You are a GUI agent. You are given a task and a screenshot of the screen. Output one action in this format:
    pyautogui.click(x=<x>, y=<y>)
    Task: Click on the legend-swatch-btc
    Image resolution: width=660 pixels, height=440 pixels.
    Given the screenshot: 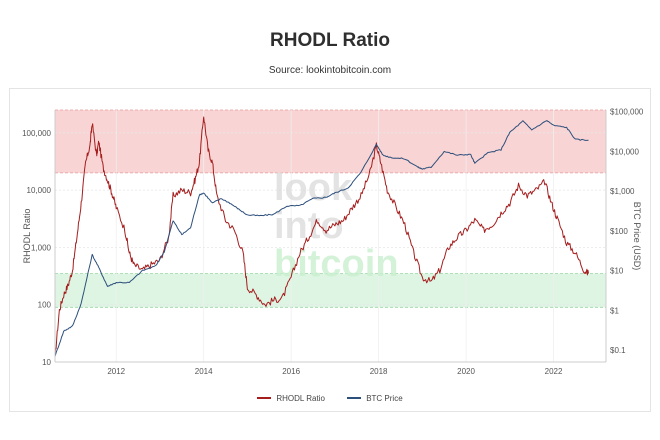 What is the action you would take?
    pyautogui.click(x=354, y=398)
    